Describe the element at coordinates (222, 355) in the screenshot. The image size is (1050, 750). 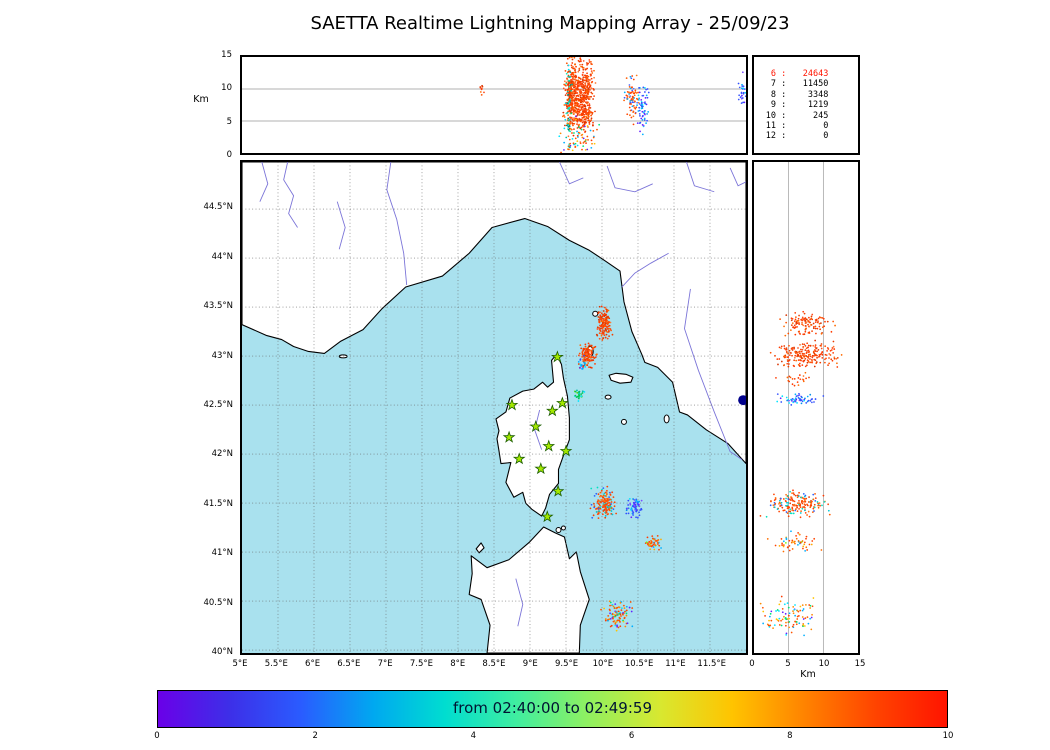
I see `lat-tick-label: 43°N` at that location.